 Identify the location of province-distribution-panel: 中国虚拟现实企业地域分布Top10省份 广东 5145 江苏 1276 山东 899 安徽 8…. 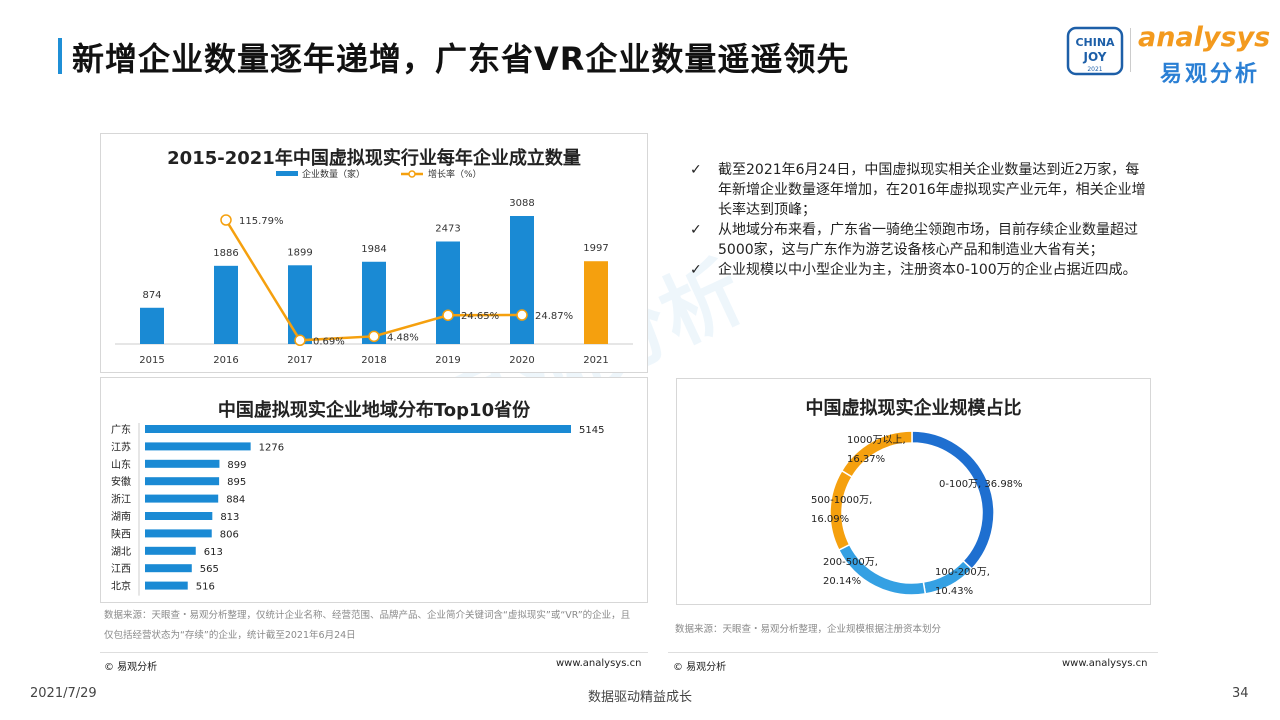
(374, 490).